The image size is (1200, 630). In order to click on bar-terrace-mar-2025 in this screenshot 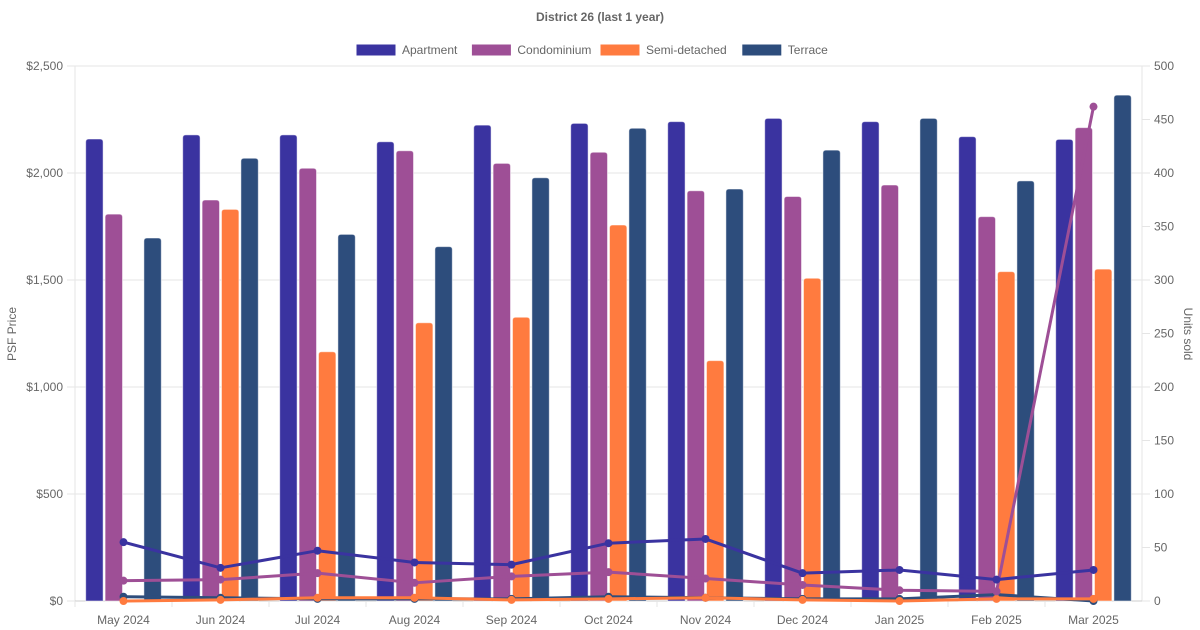, I will do `click(1122, 348)`.